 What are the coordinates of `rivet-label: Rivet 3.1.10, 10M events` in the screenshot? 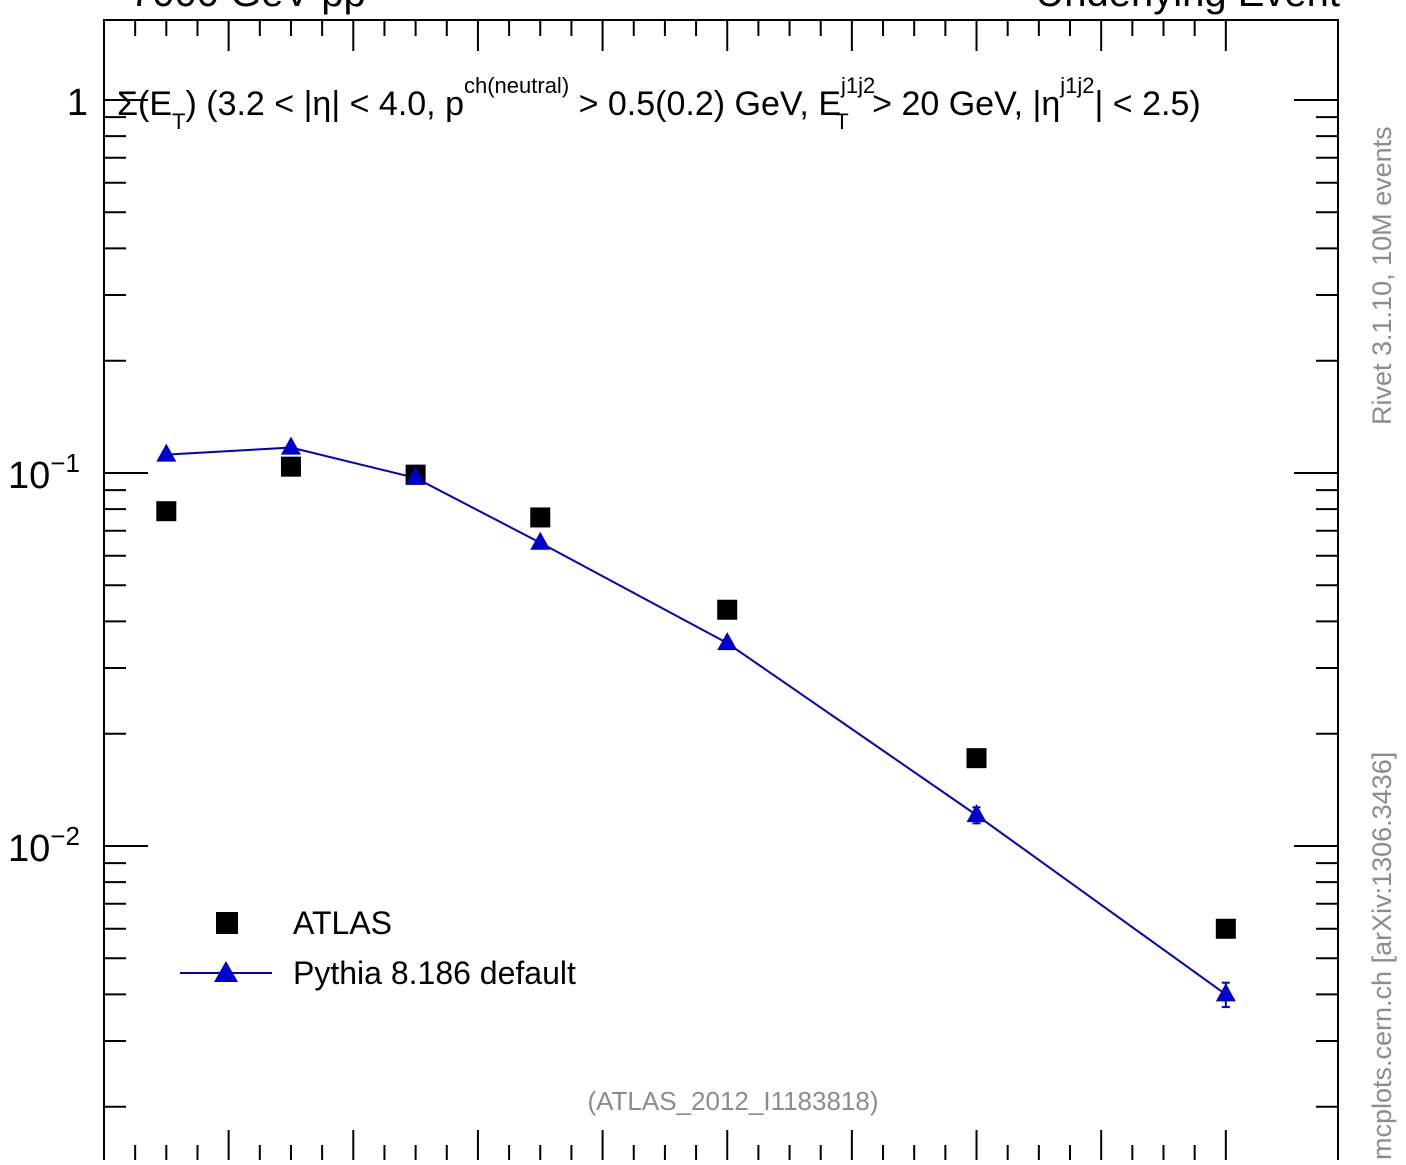 It's located at (1382, 275).